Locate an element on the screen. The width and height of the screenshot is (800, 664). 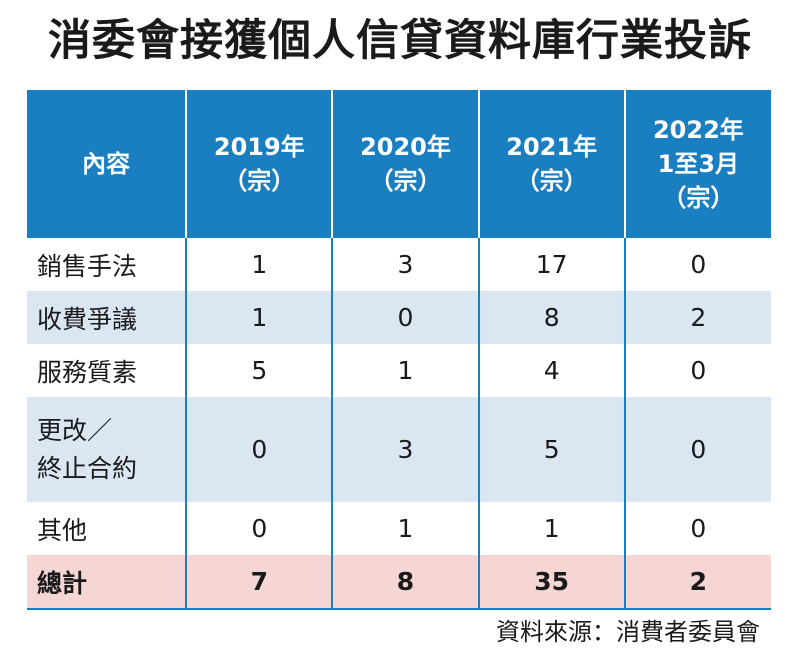
column-header-line: 2021年 is located at coordinates (552, 147).